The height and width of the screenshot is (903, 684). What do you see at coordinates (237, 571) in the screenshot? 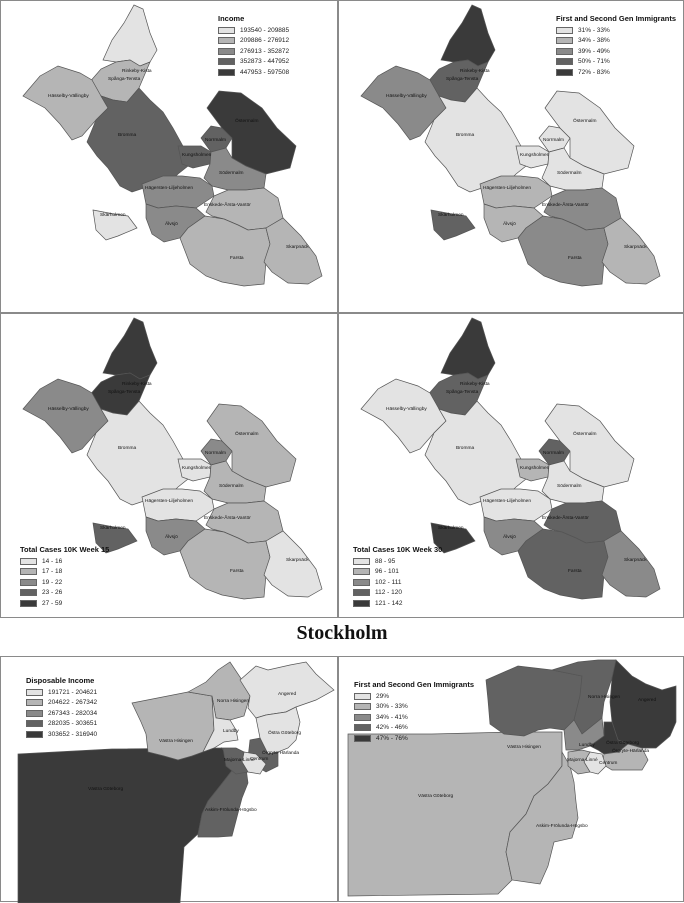
I see `district-label-farsta: Farsta` at bounding box center [237, 571].